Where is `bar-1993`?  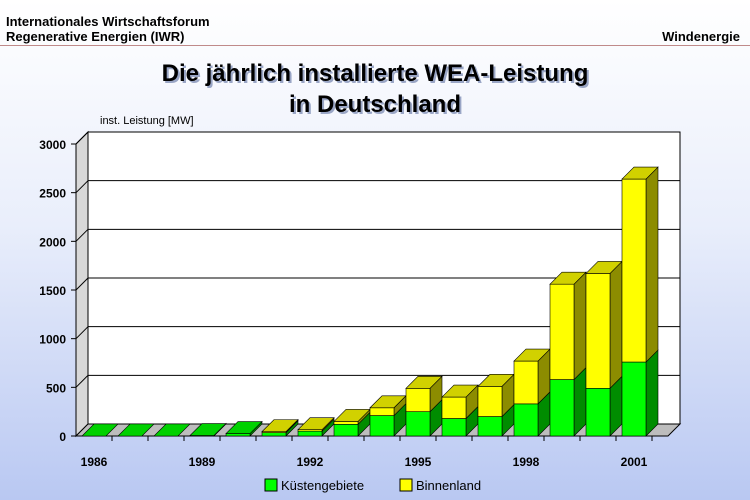
bar-1993 is located at coordinates (352, 422).